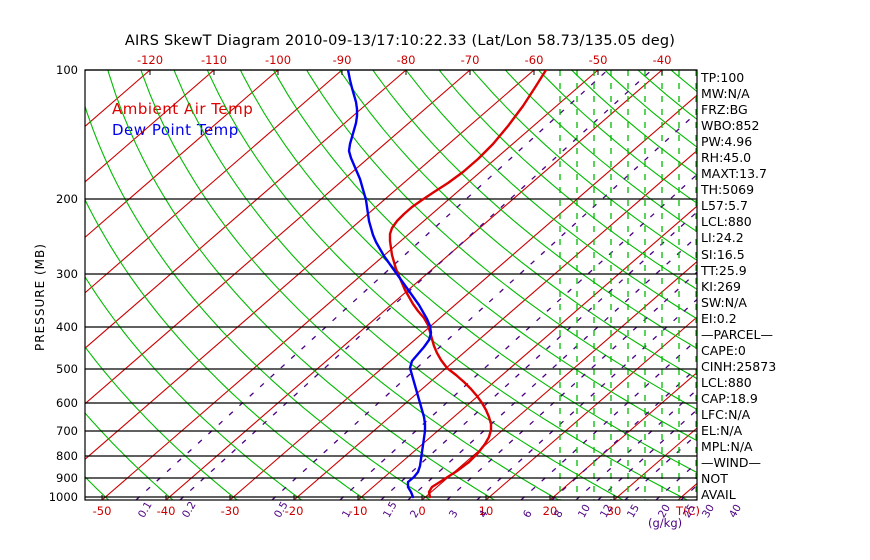  What do you see at coordinates (534, 60) in the screenshot?
I see `top-temp-tick-6: -60` at bounding box center [534, 60].